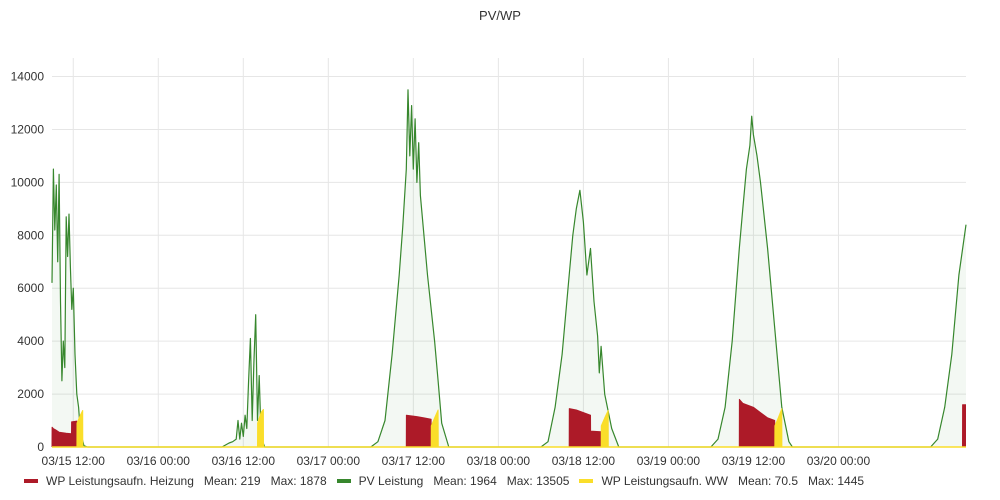 This screenshot has width=1000, height=500. Describe the element at coordinates (30, 288) in the screenshot. I see `y-tick-label: 6000` at that location.